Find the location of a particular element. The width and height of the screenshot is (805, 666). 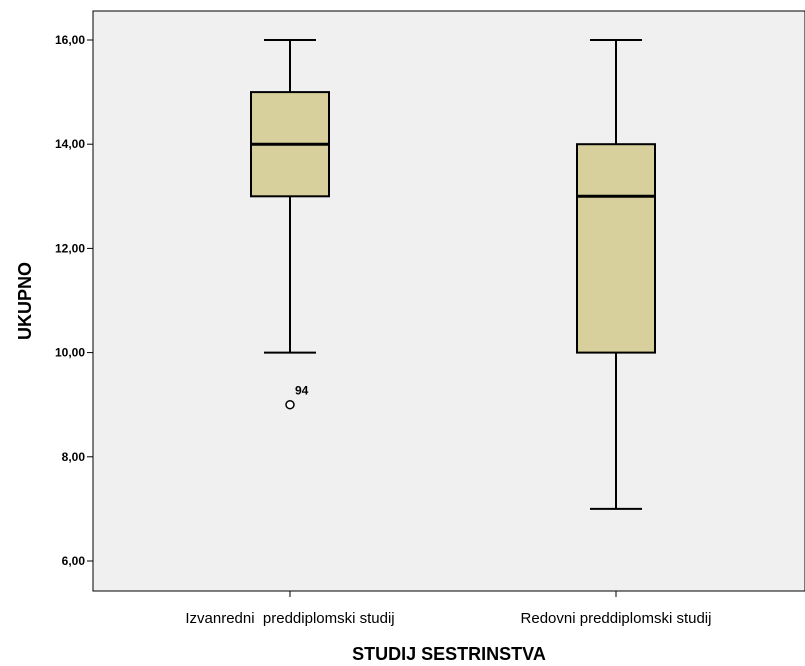

x-category-label: Izvanredni preddiplomski studij is located at coordinates (289, 618).